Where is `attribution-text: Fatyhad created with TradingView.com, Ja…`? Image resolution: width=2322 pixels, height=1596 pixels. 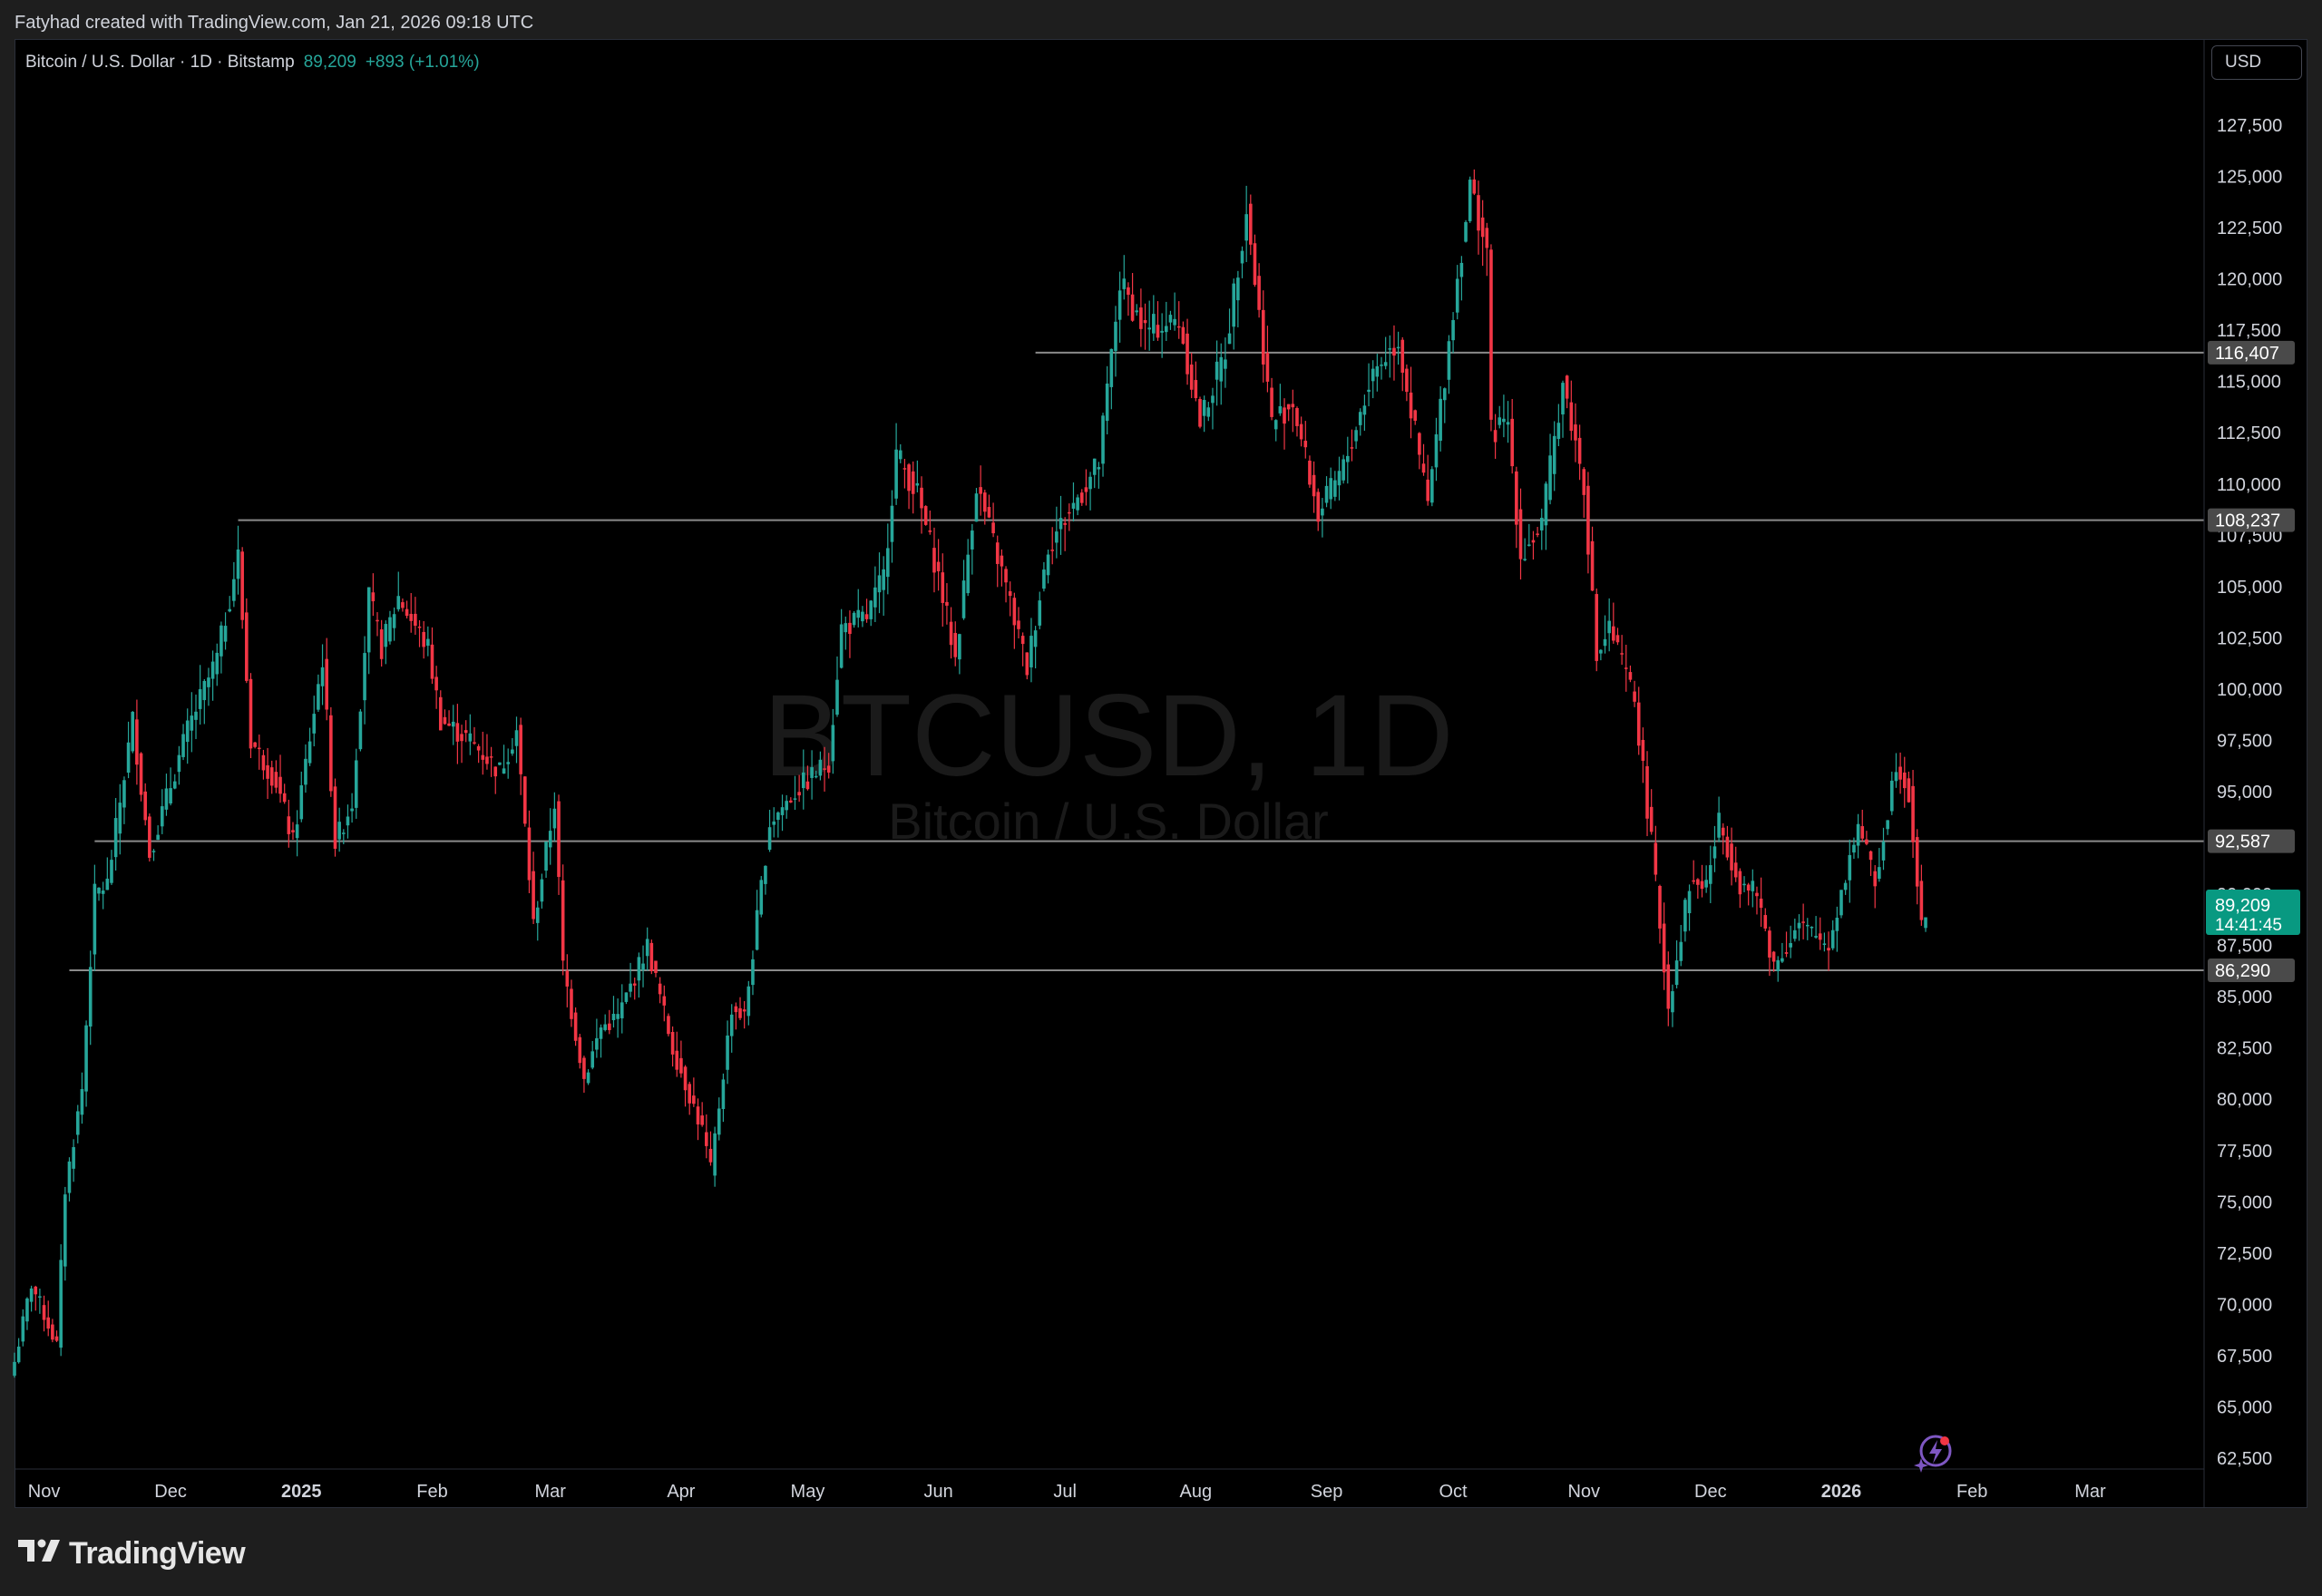 attribution-text: Fatyhad created with TradingView.com, Ja… is located at coordinates (274, 23).